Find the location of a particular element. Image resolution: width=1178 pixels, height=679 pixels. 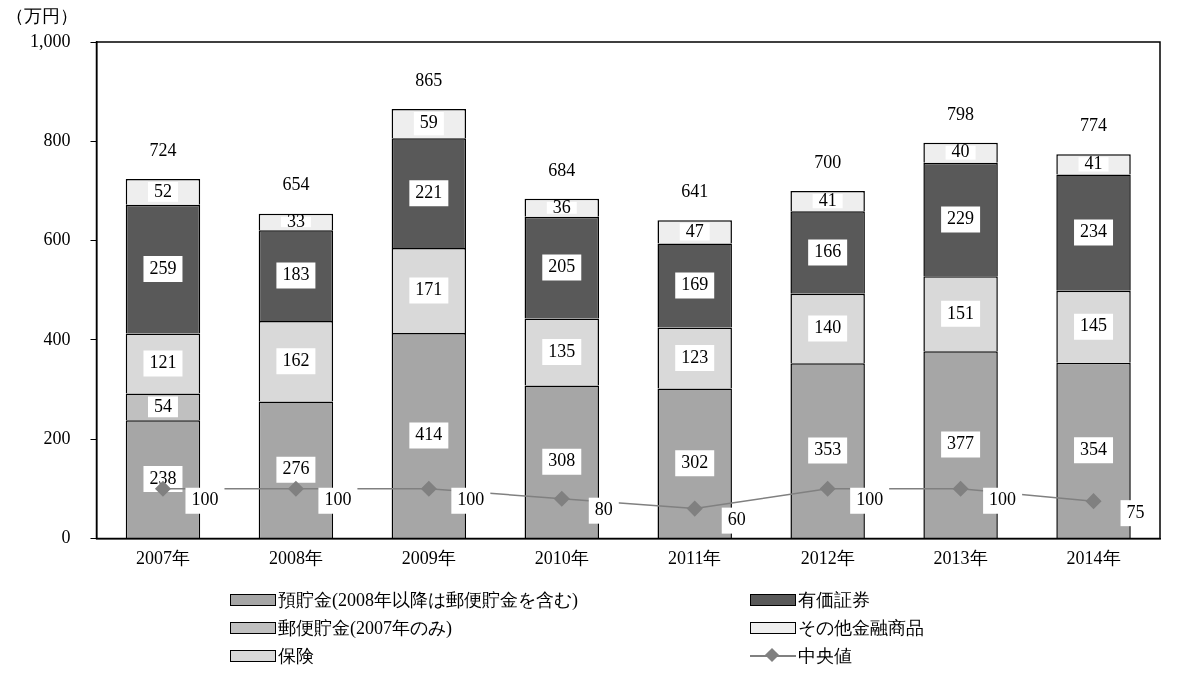

x-tick-label: 2008年 is located at coordinates (295, 557).